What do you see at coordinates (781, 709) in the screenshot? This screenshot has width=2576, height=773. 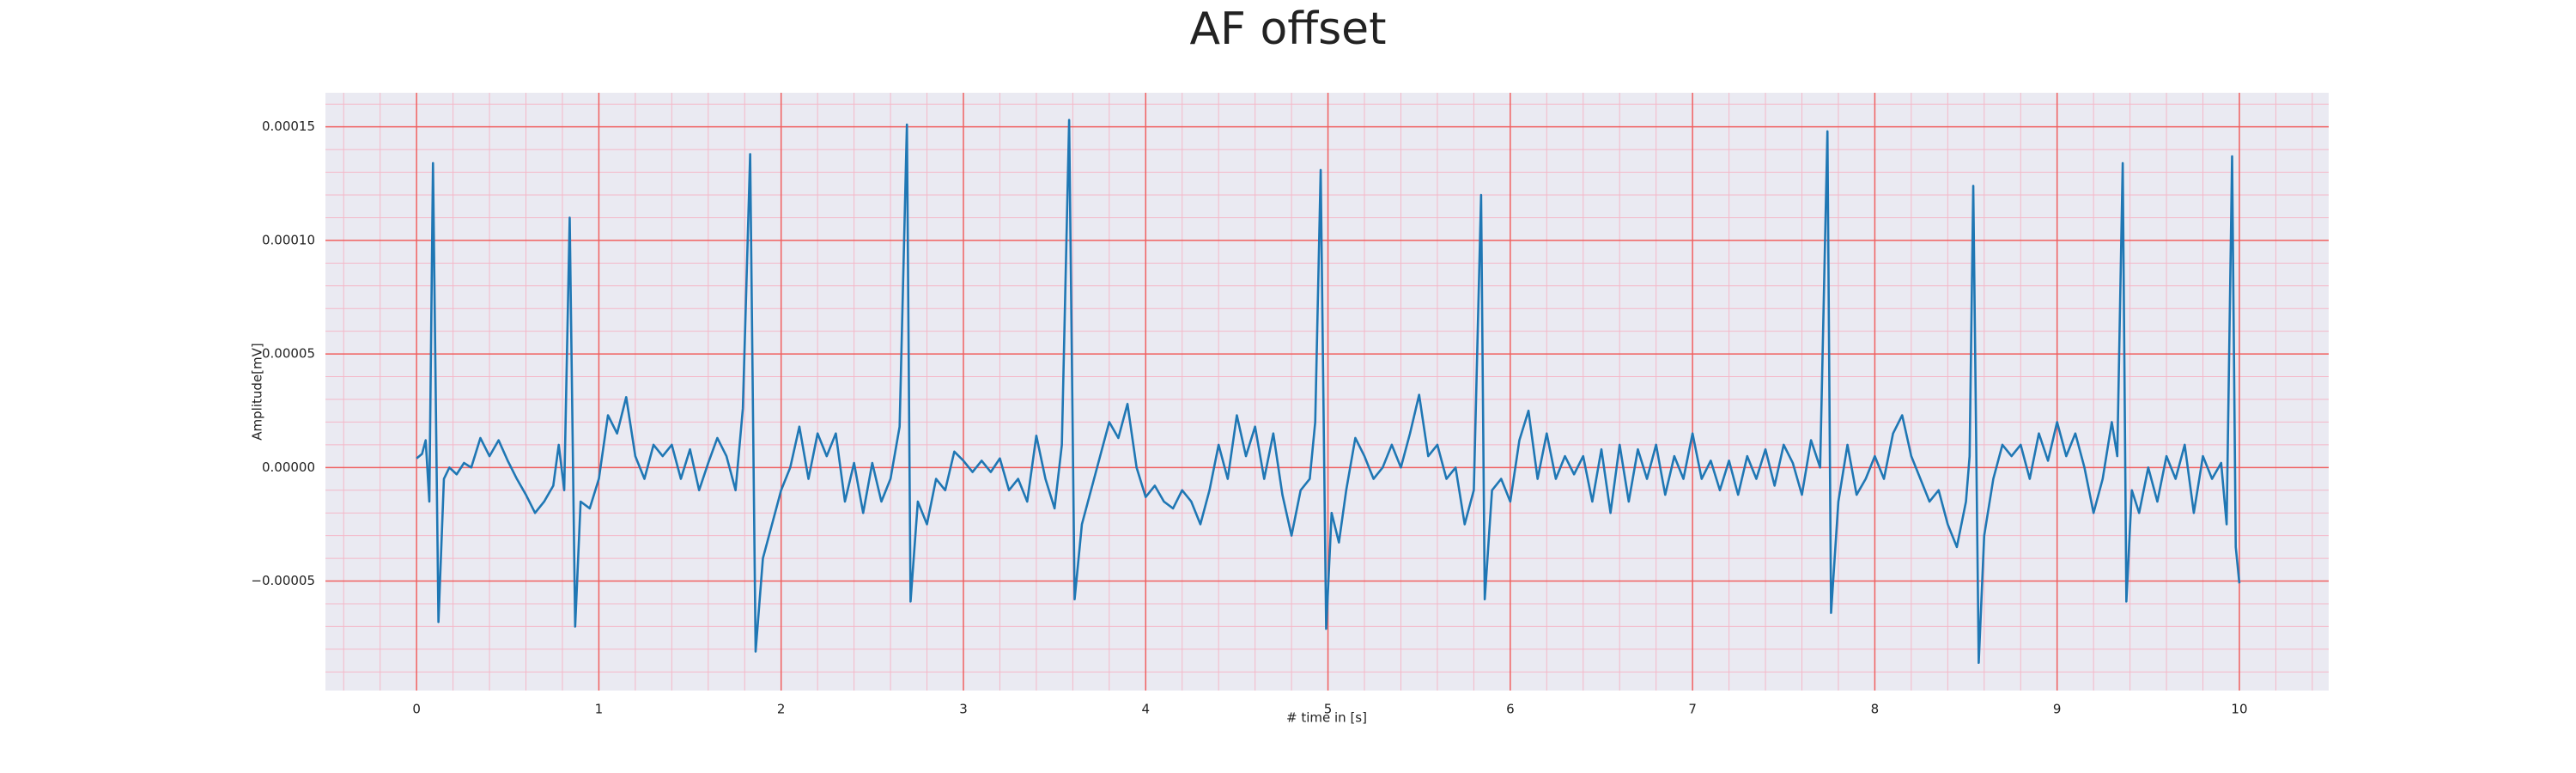 I see `x-tick-label: 2` at bounding box center [781, 709].